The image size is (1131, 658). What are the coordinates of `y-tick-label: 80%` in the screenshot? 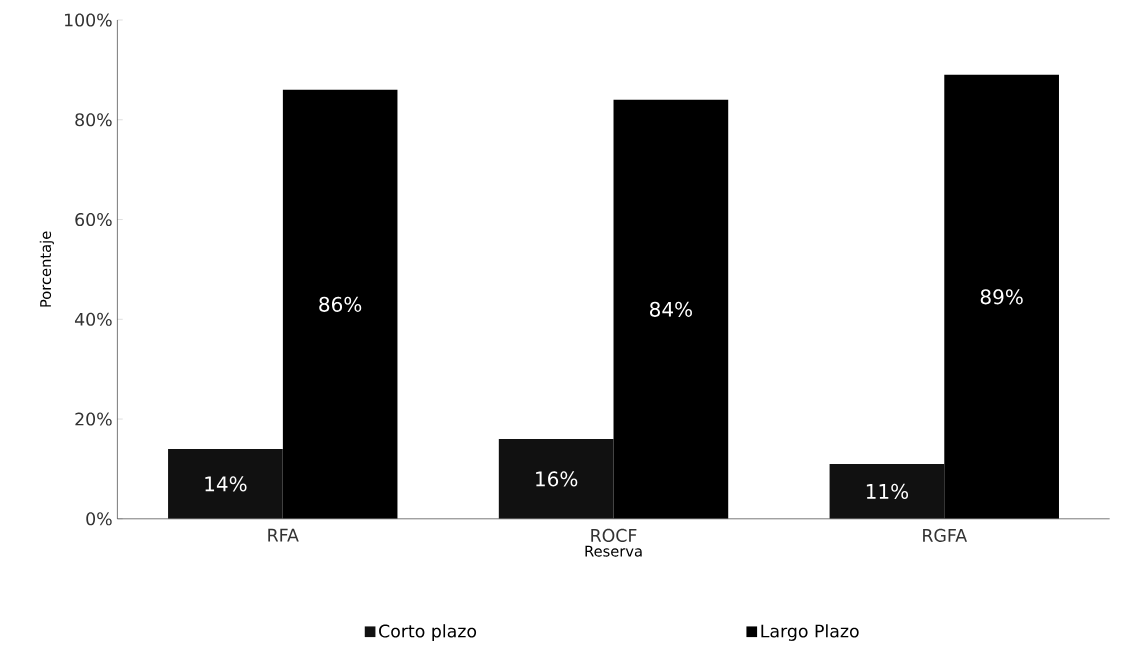 It's located at (93, 120).